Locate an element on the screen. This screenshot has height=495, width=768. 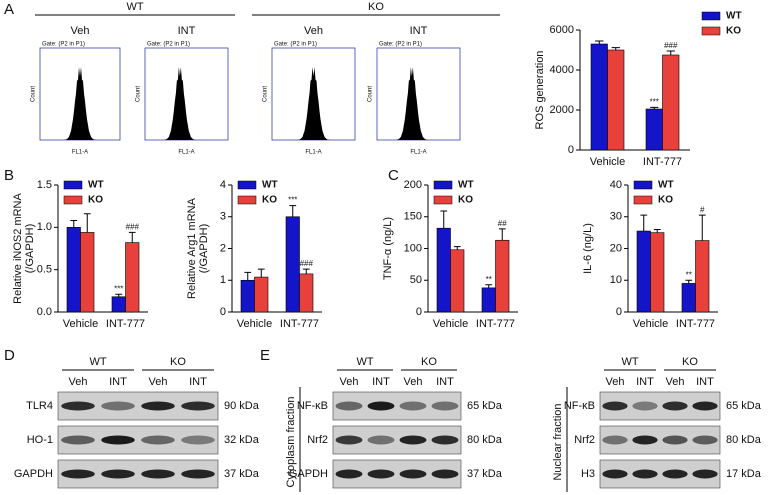
y-tick-label: 40 is located at coordinates (616, 185).